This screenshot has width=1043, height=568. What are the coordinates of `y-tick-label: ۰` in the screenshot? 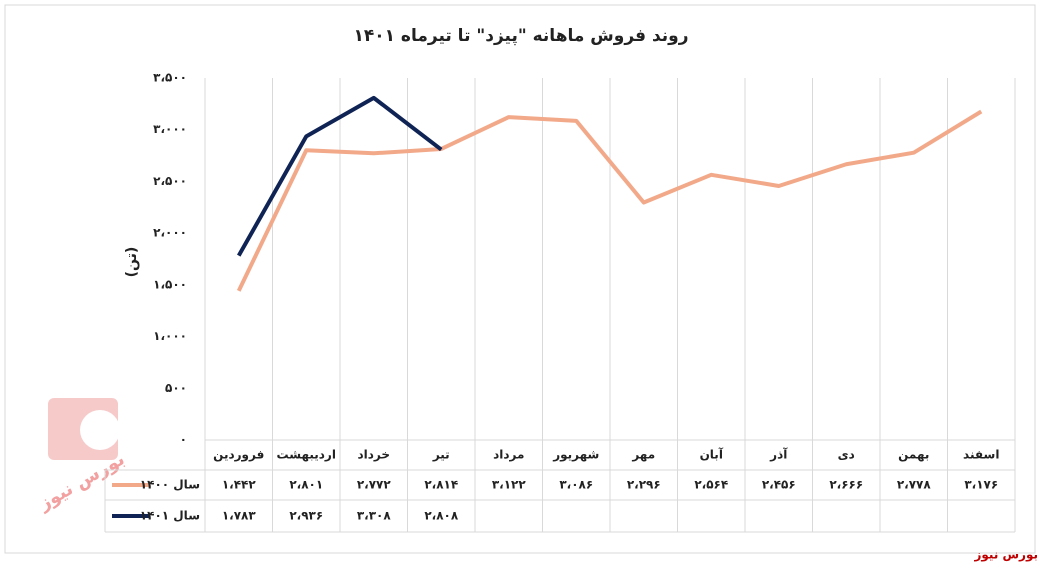 It's located at (183, 440).